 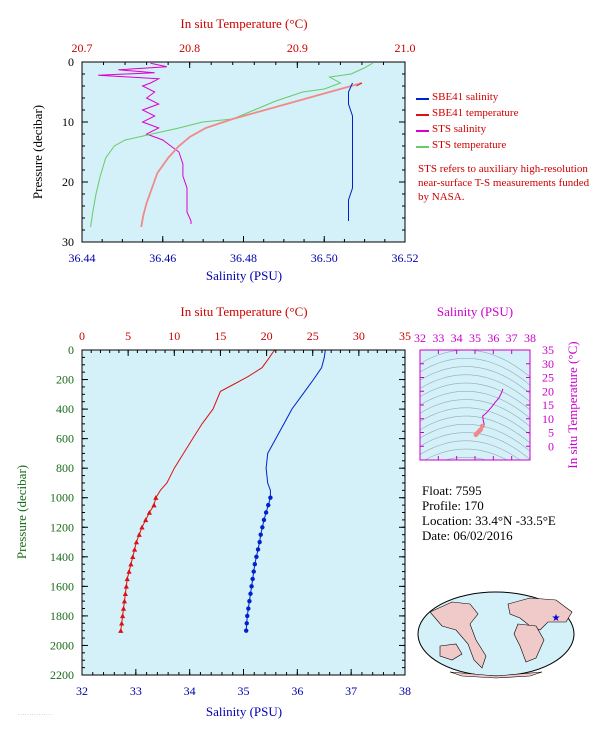 What do you see at coordinates (420, 338) in the screenshot?
I see `ts-sal-tick-label: 32` at bounding box center [420, 338].